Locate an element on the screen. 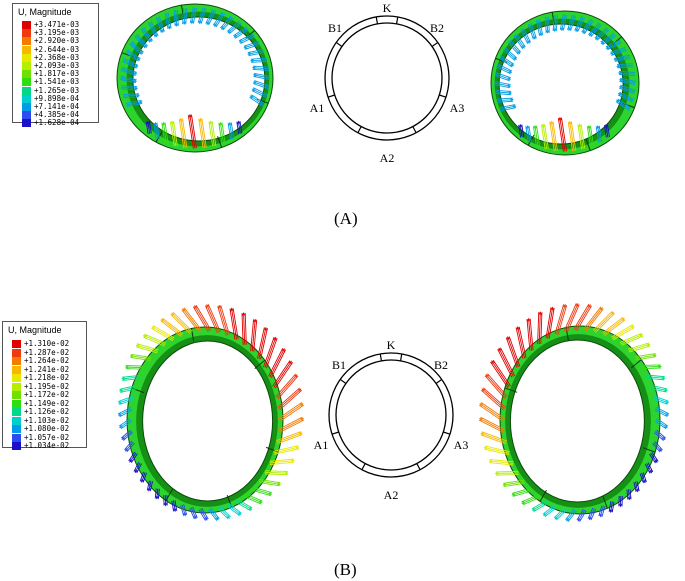 Image resolution: width=685 pixels, height=581 pixels. legend-entry: +1.241e-02 is located at coordinates (44, 369).